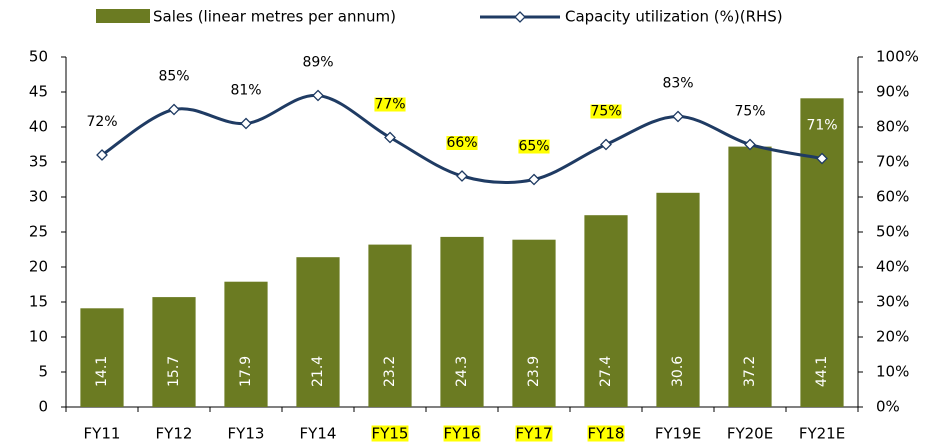 This screenshot has height=446, width=942. I want to click on x-tick-label: FY11, so click(102, 434).